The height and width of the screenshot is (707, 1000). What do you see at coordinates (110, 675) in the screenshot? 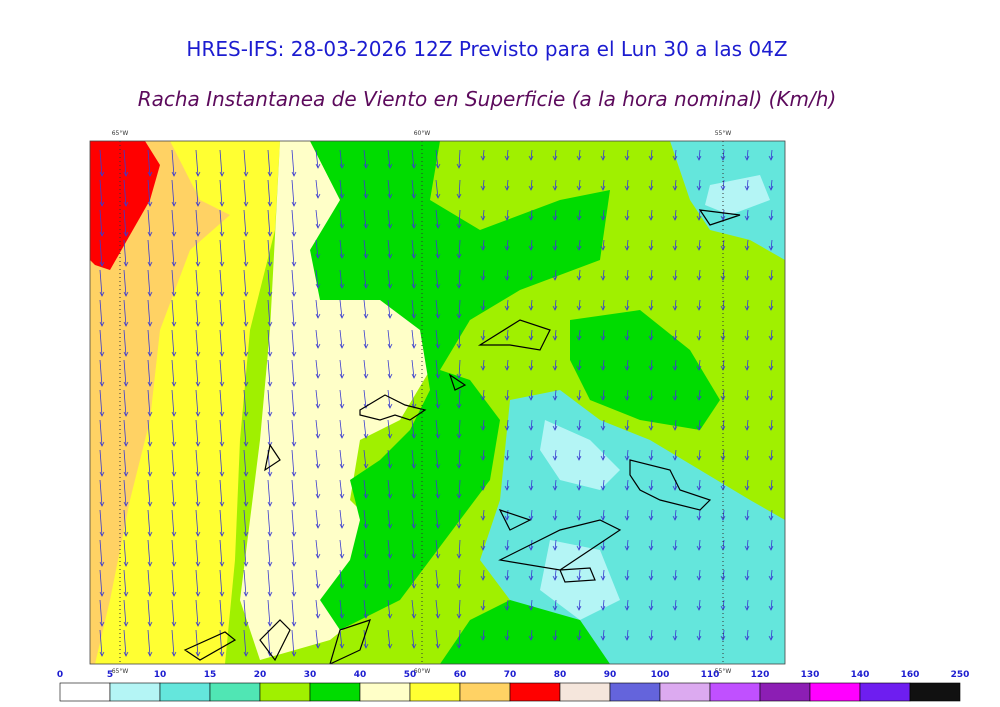
I see `colorbar-label: 5` at bounding box center [110, 675].